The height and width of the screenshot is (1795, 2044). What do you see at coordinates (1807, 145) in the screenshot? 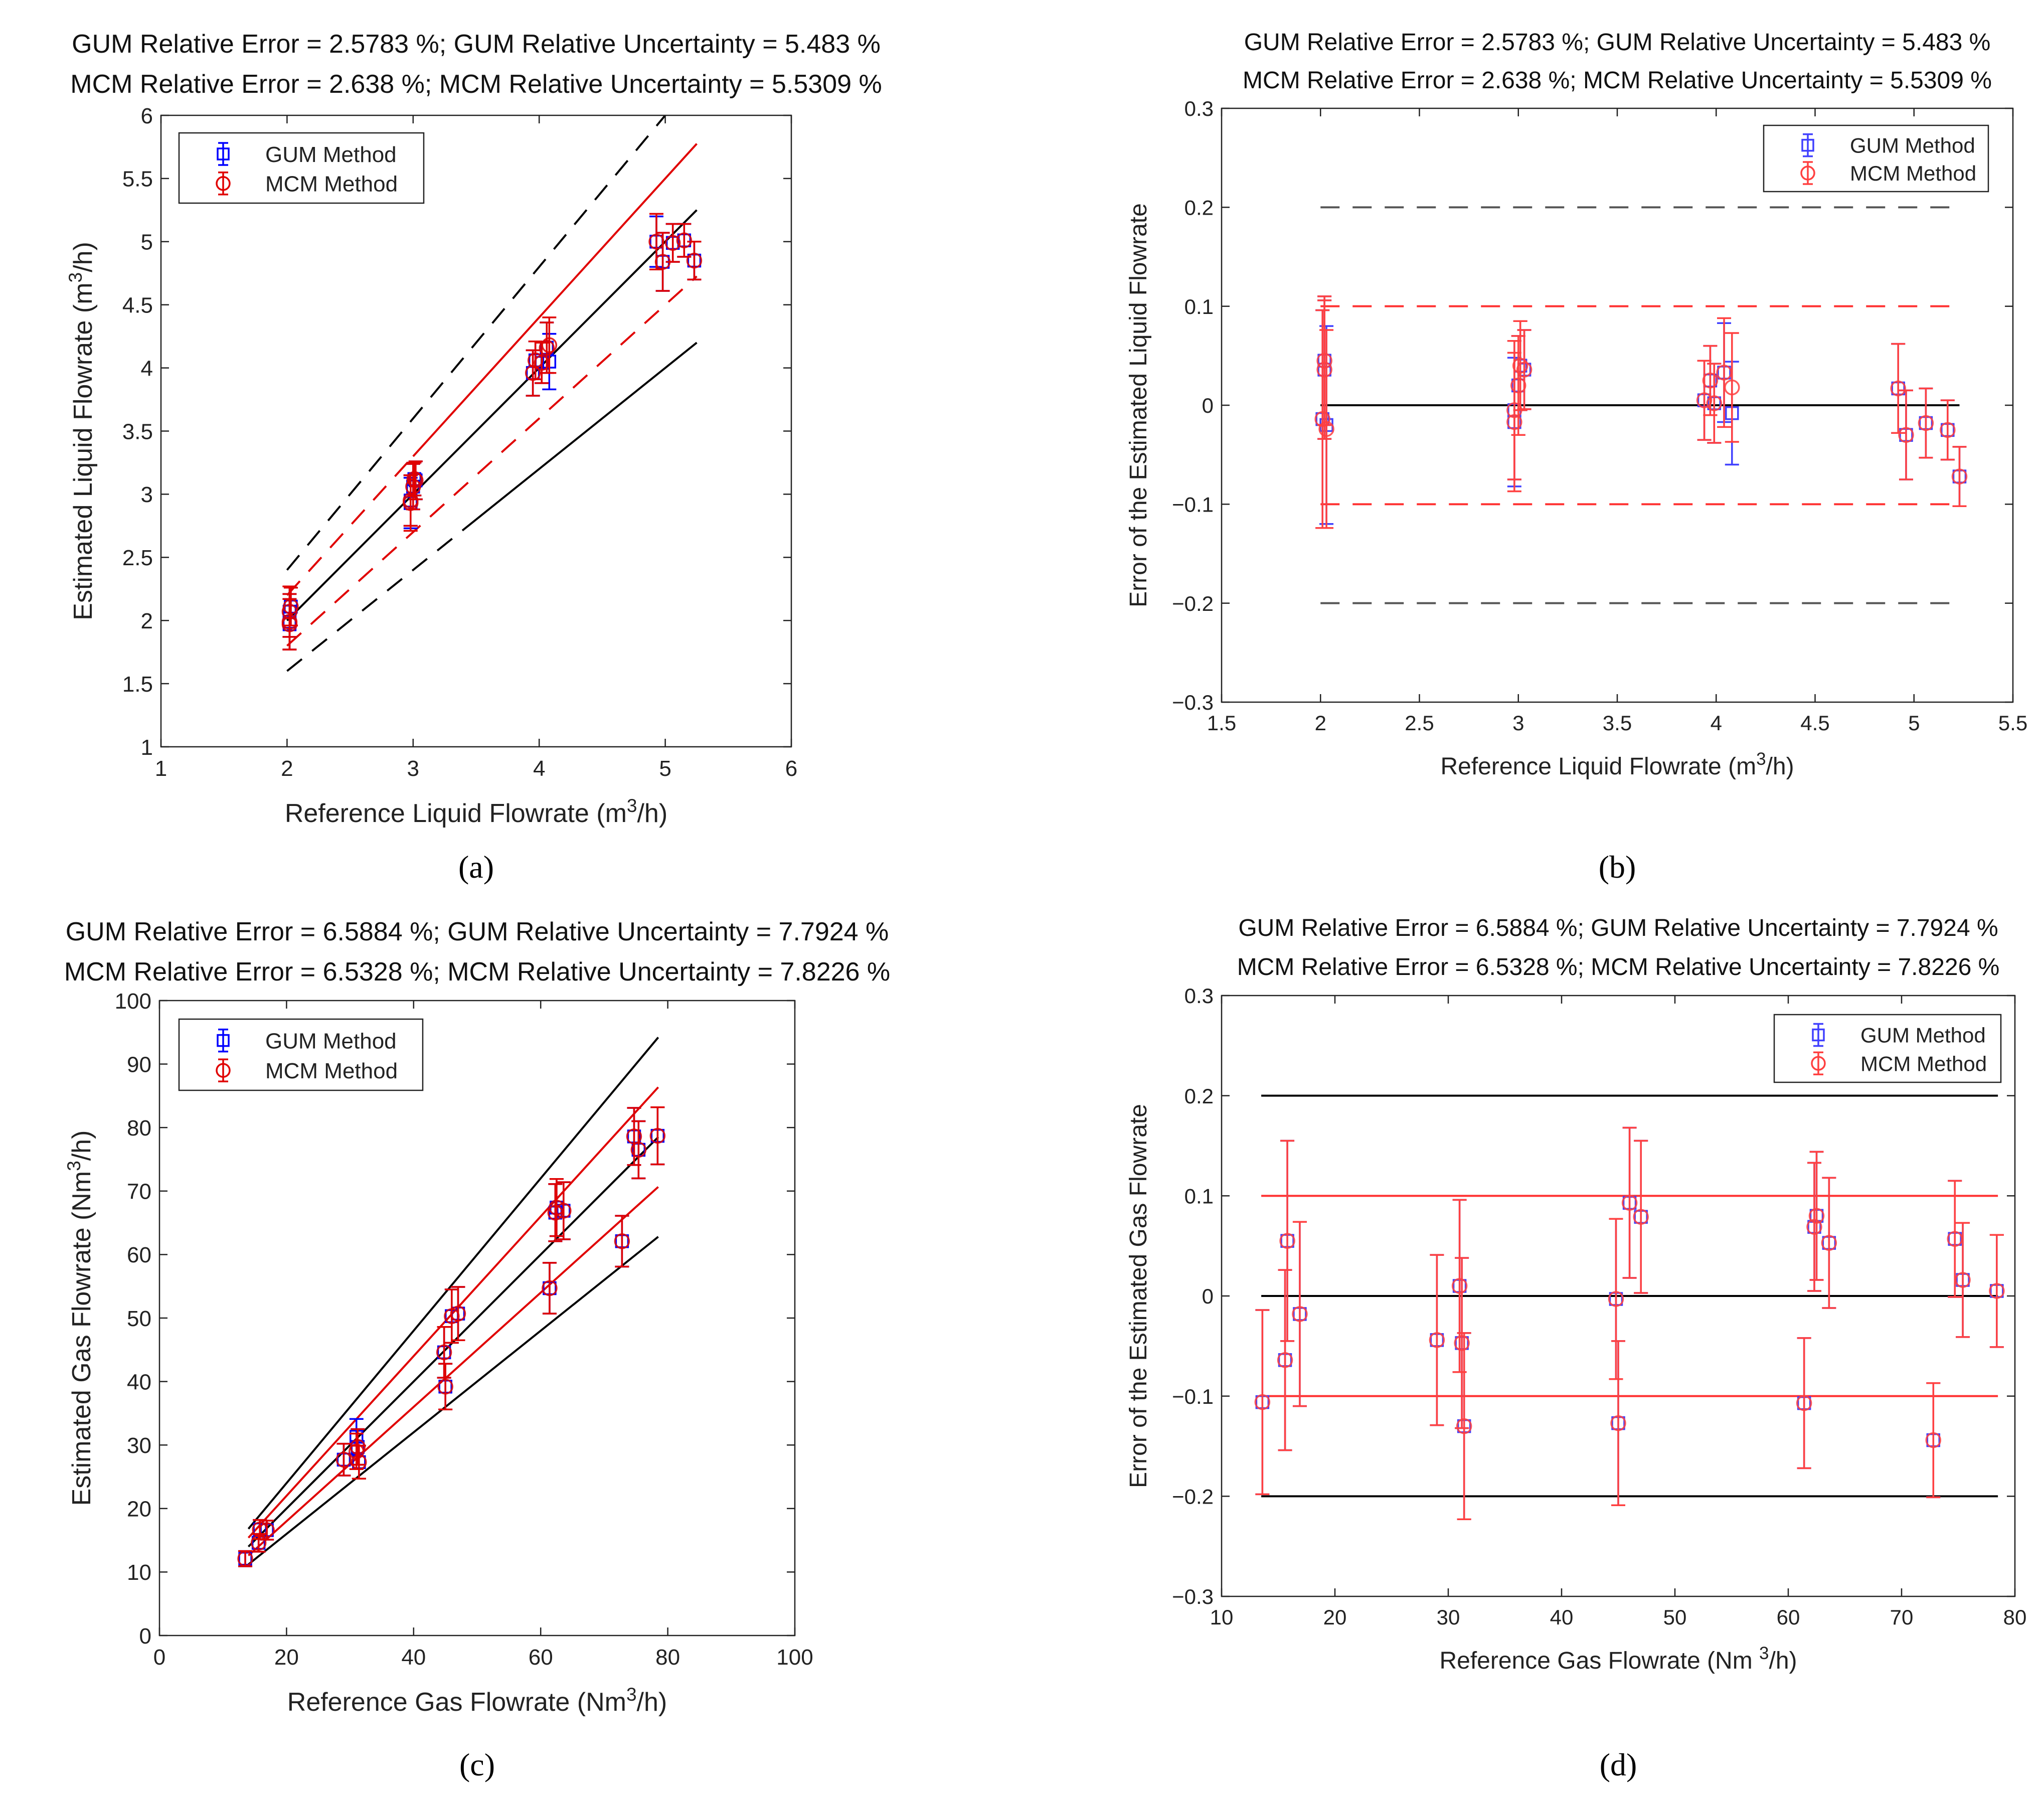
I see `legend-marker-square` at bounding box center [1807, 145].